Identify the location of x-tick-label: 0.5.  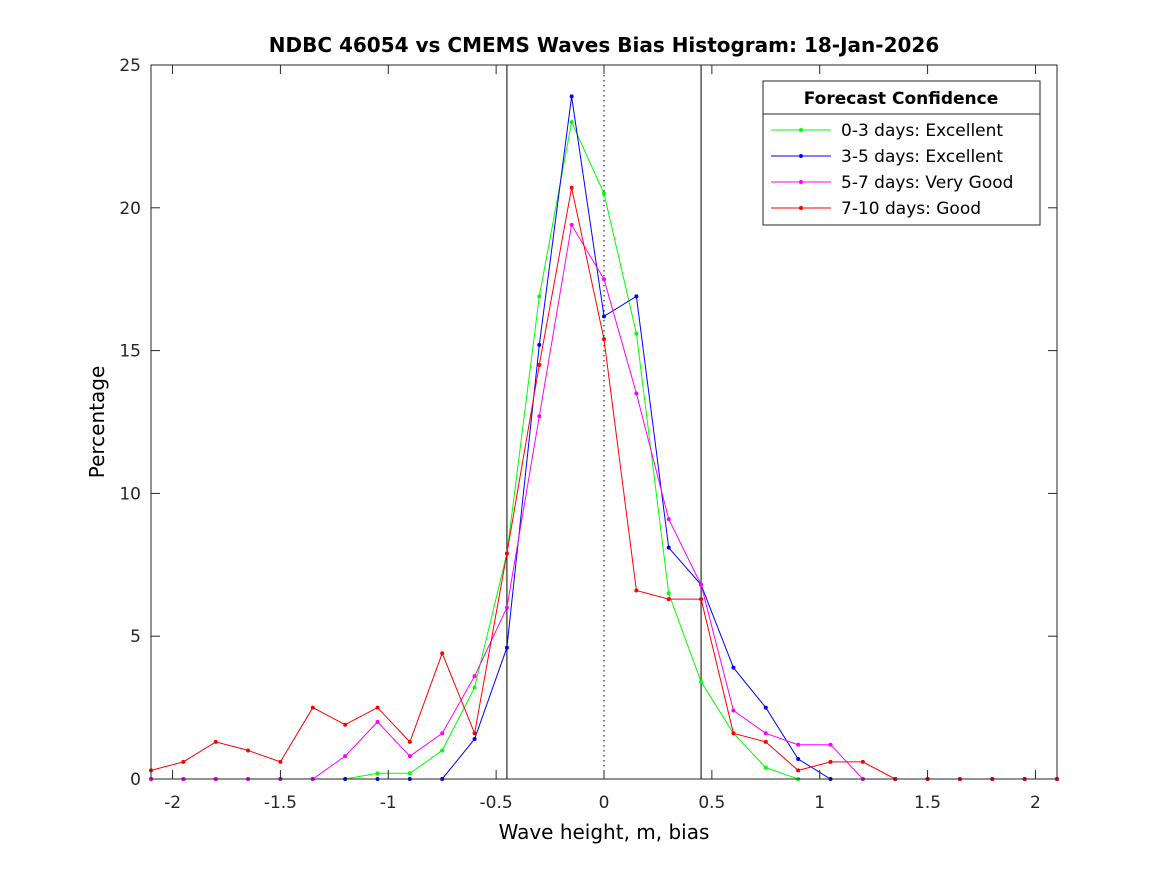
(711, 803).